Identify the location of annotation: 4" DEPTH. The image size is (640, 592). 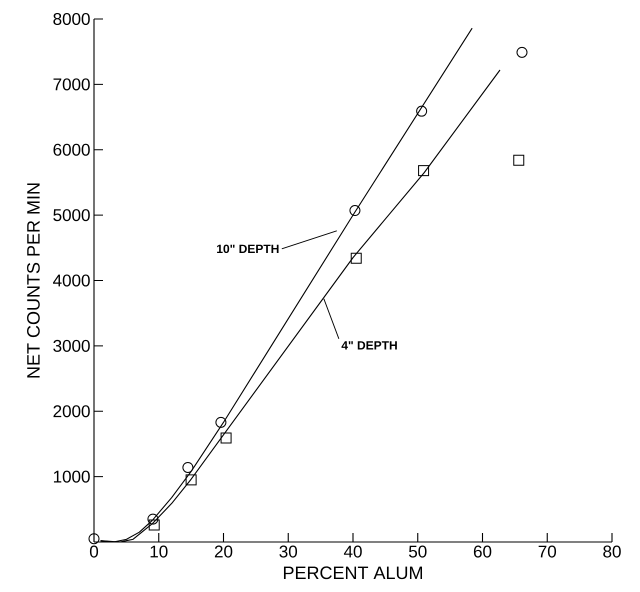
(369, 345).